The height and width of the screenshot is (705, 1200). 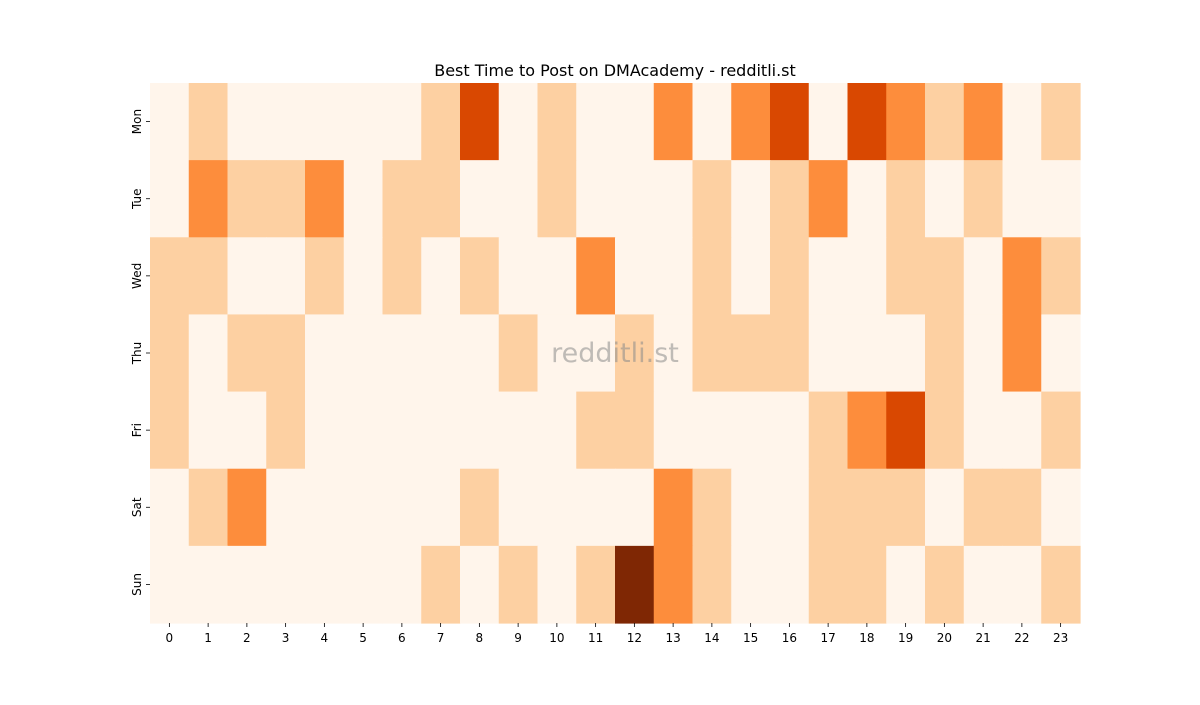 I want to click on x-tick-label-1: 1, so click(x=208, y=638).